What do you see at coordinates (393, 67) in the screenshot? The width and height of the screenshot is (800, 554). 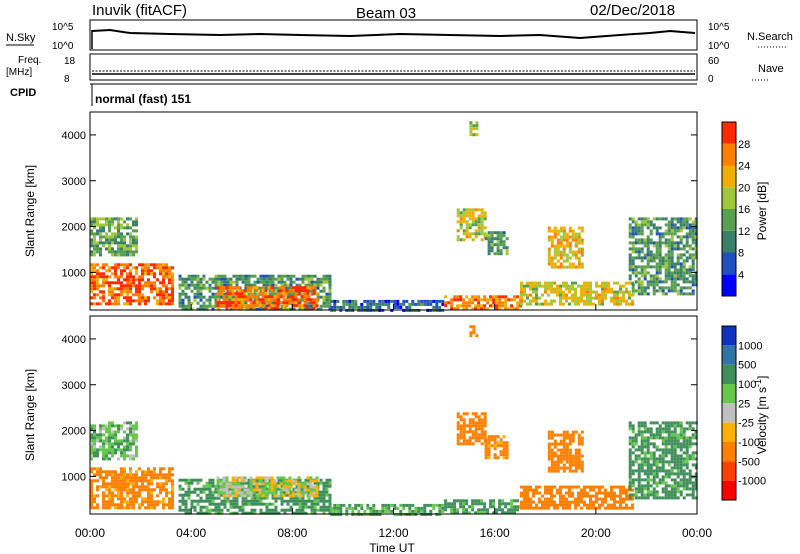 I see `freq-panel-frame` at bounding box center [393, 67].